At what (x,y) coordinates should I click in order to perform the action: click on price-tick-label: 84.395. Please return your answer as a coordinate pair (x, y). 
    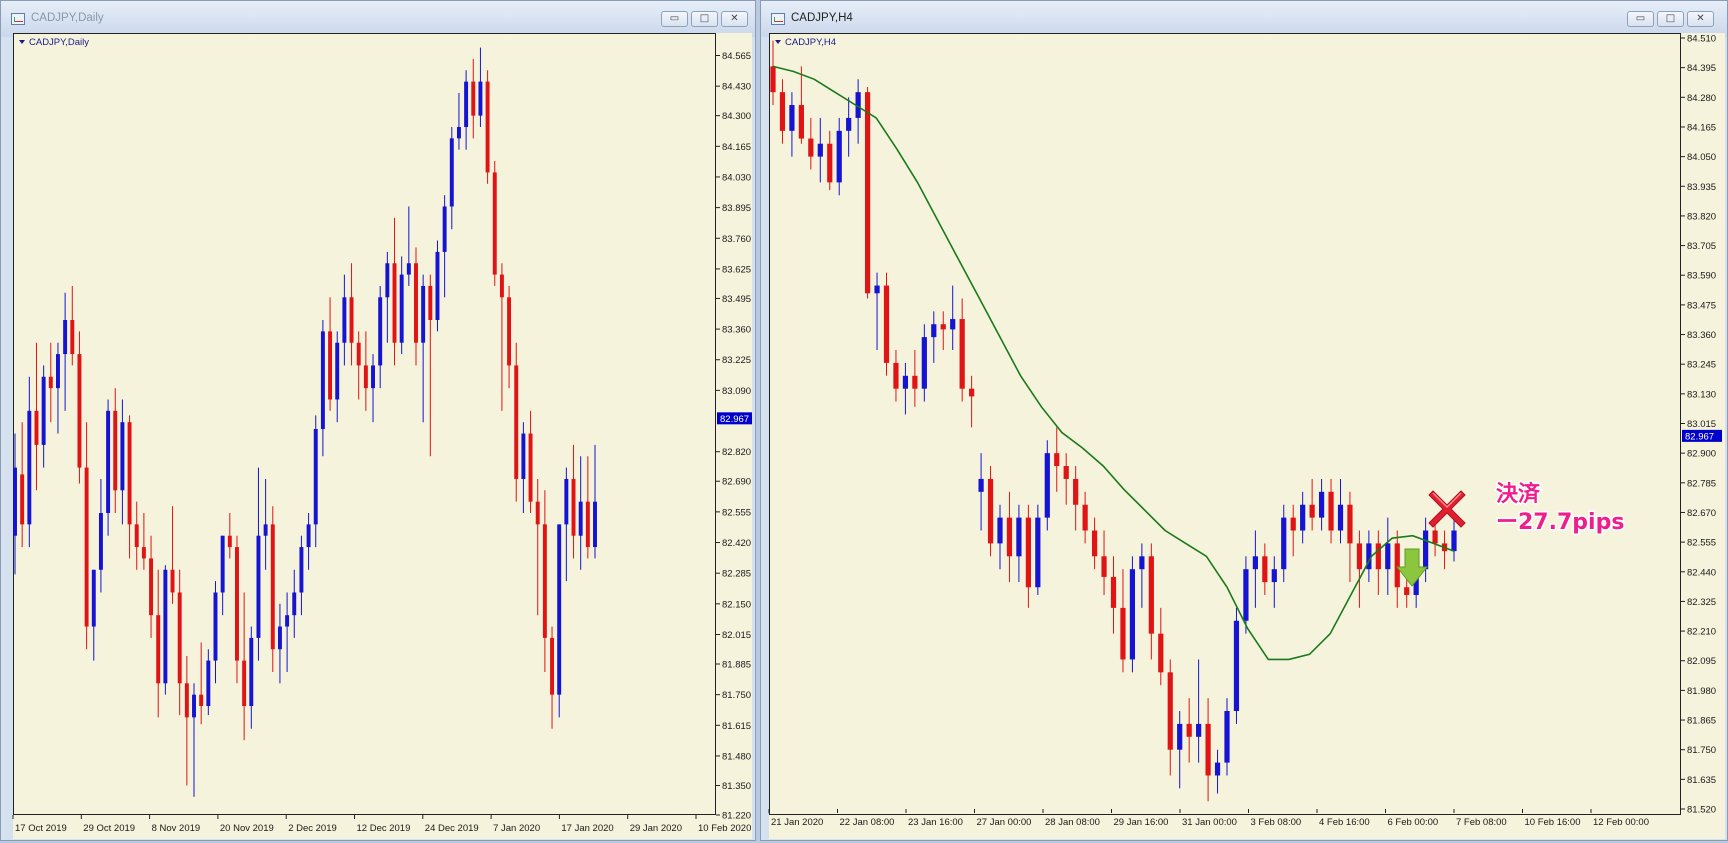
    Looking at the image, I should click on (1701, 68).